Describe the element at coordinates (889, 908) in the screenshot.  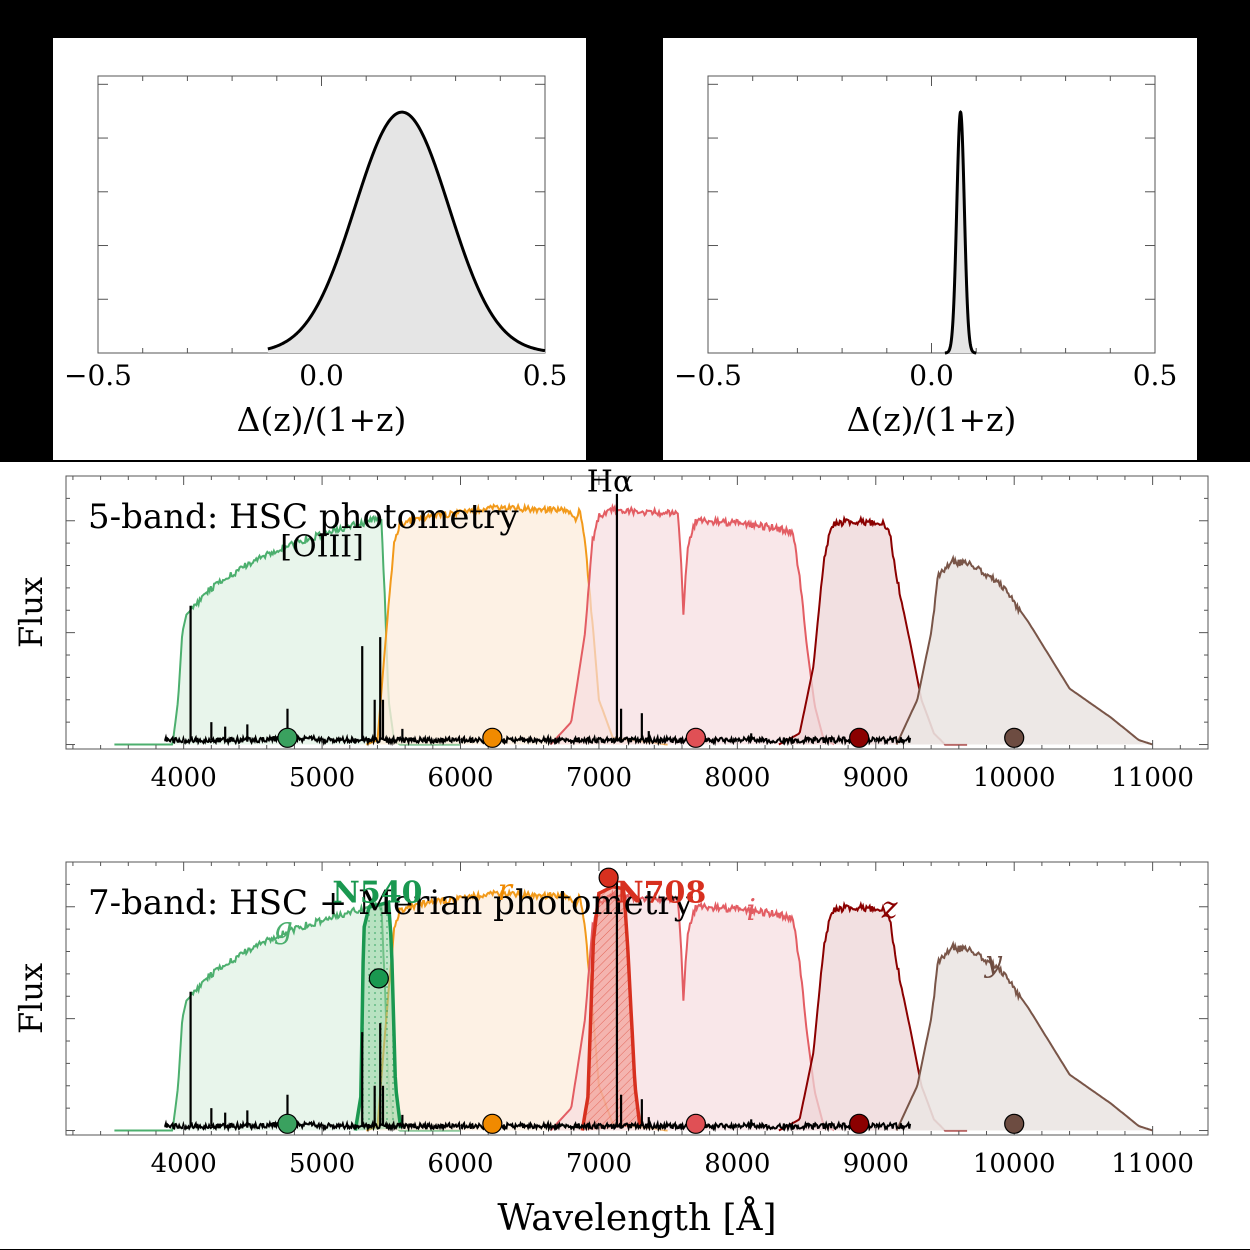
I see `annotation-z: z` at that location.